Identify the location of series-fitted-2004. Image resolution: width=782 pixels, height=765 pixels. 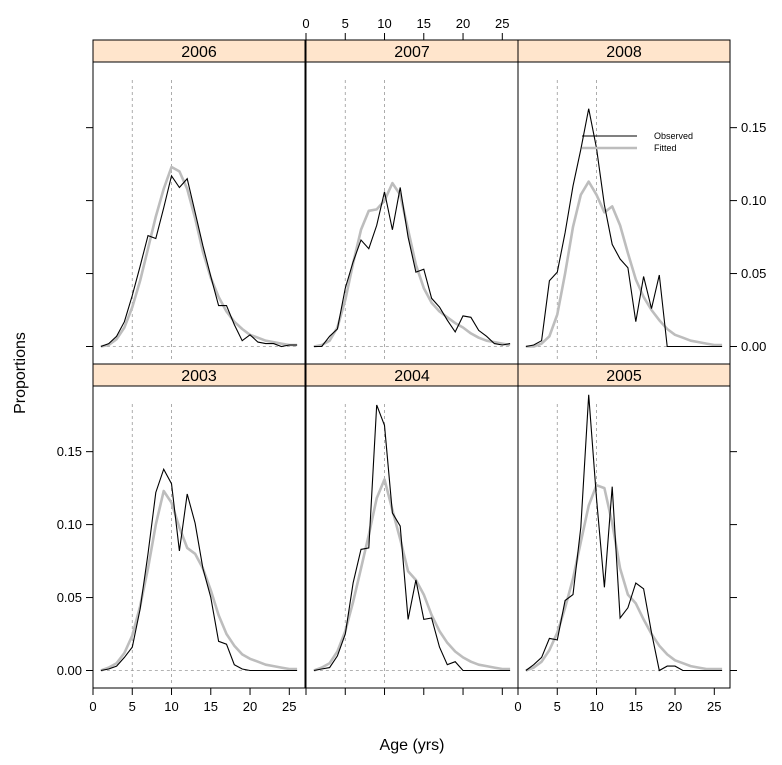
(412, 575).